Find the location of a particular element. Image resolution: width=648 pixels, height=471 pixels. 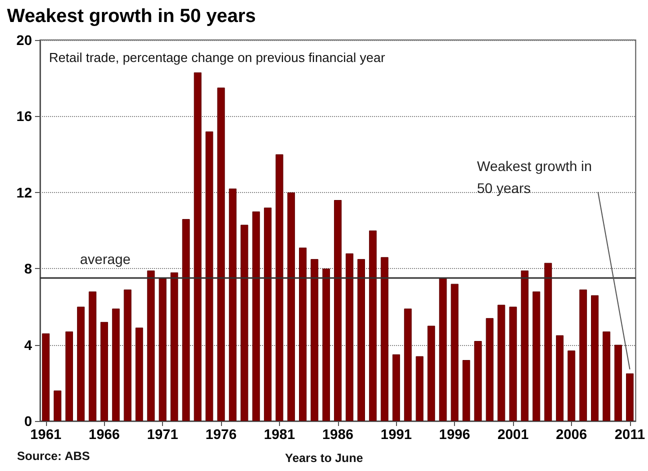

x-tick-label: 1971 is located at coordinates (162, 434).